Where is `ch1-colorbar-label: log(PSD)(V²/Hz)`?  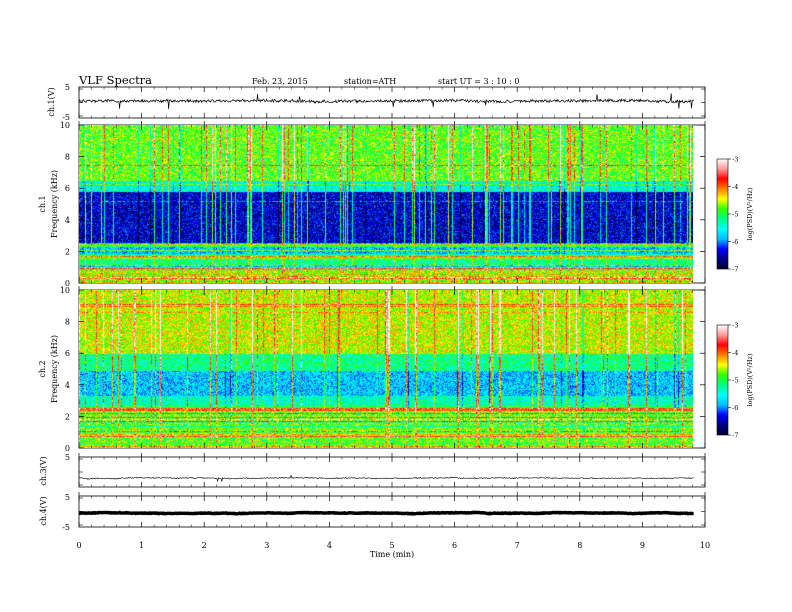
ch1-colorbar-label: log(PSD)(V²/Hz) is located at coordinates (750, 213).